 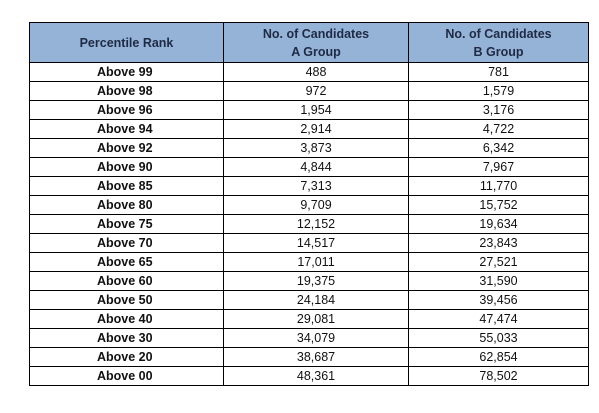 I want to click on rank-cell: Above 99, so click(x=126, y=72).